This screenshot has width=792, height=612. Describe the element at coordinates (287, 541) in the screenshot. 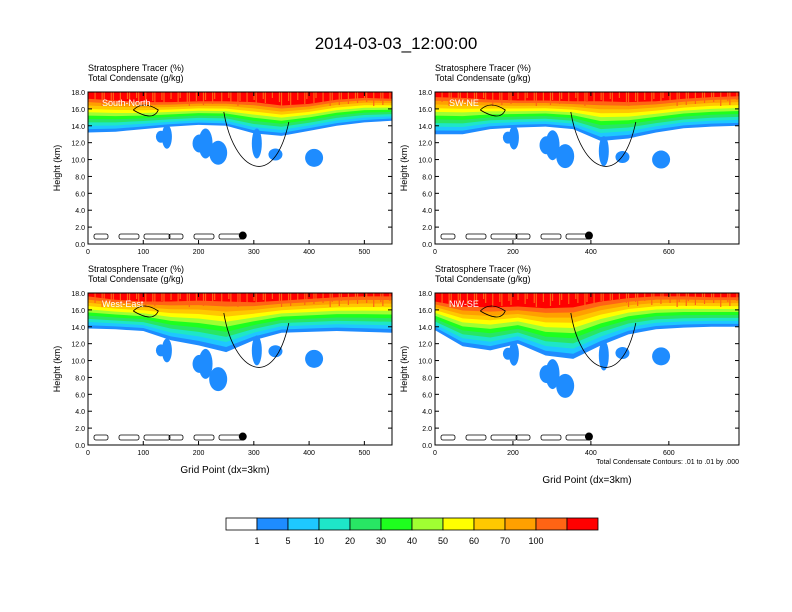

I see `colorbar-label: 5` at that location.